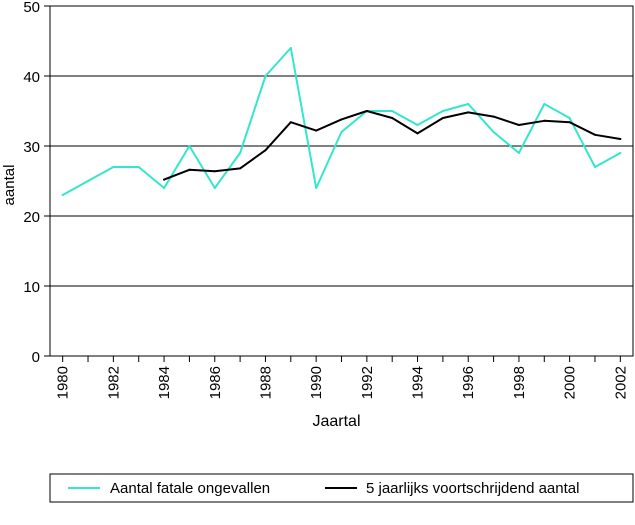 The width and height of the screenshot is (635, 525). Describe the element at coordinates (113, 382) in the screenshot. I see `x-tick-label: 1982` at that location.